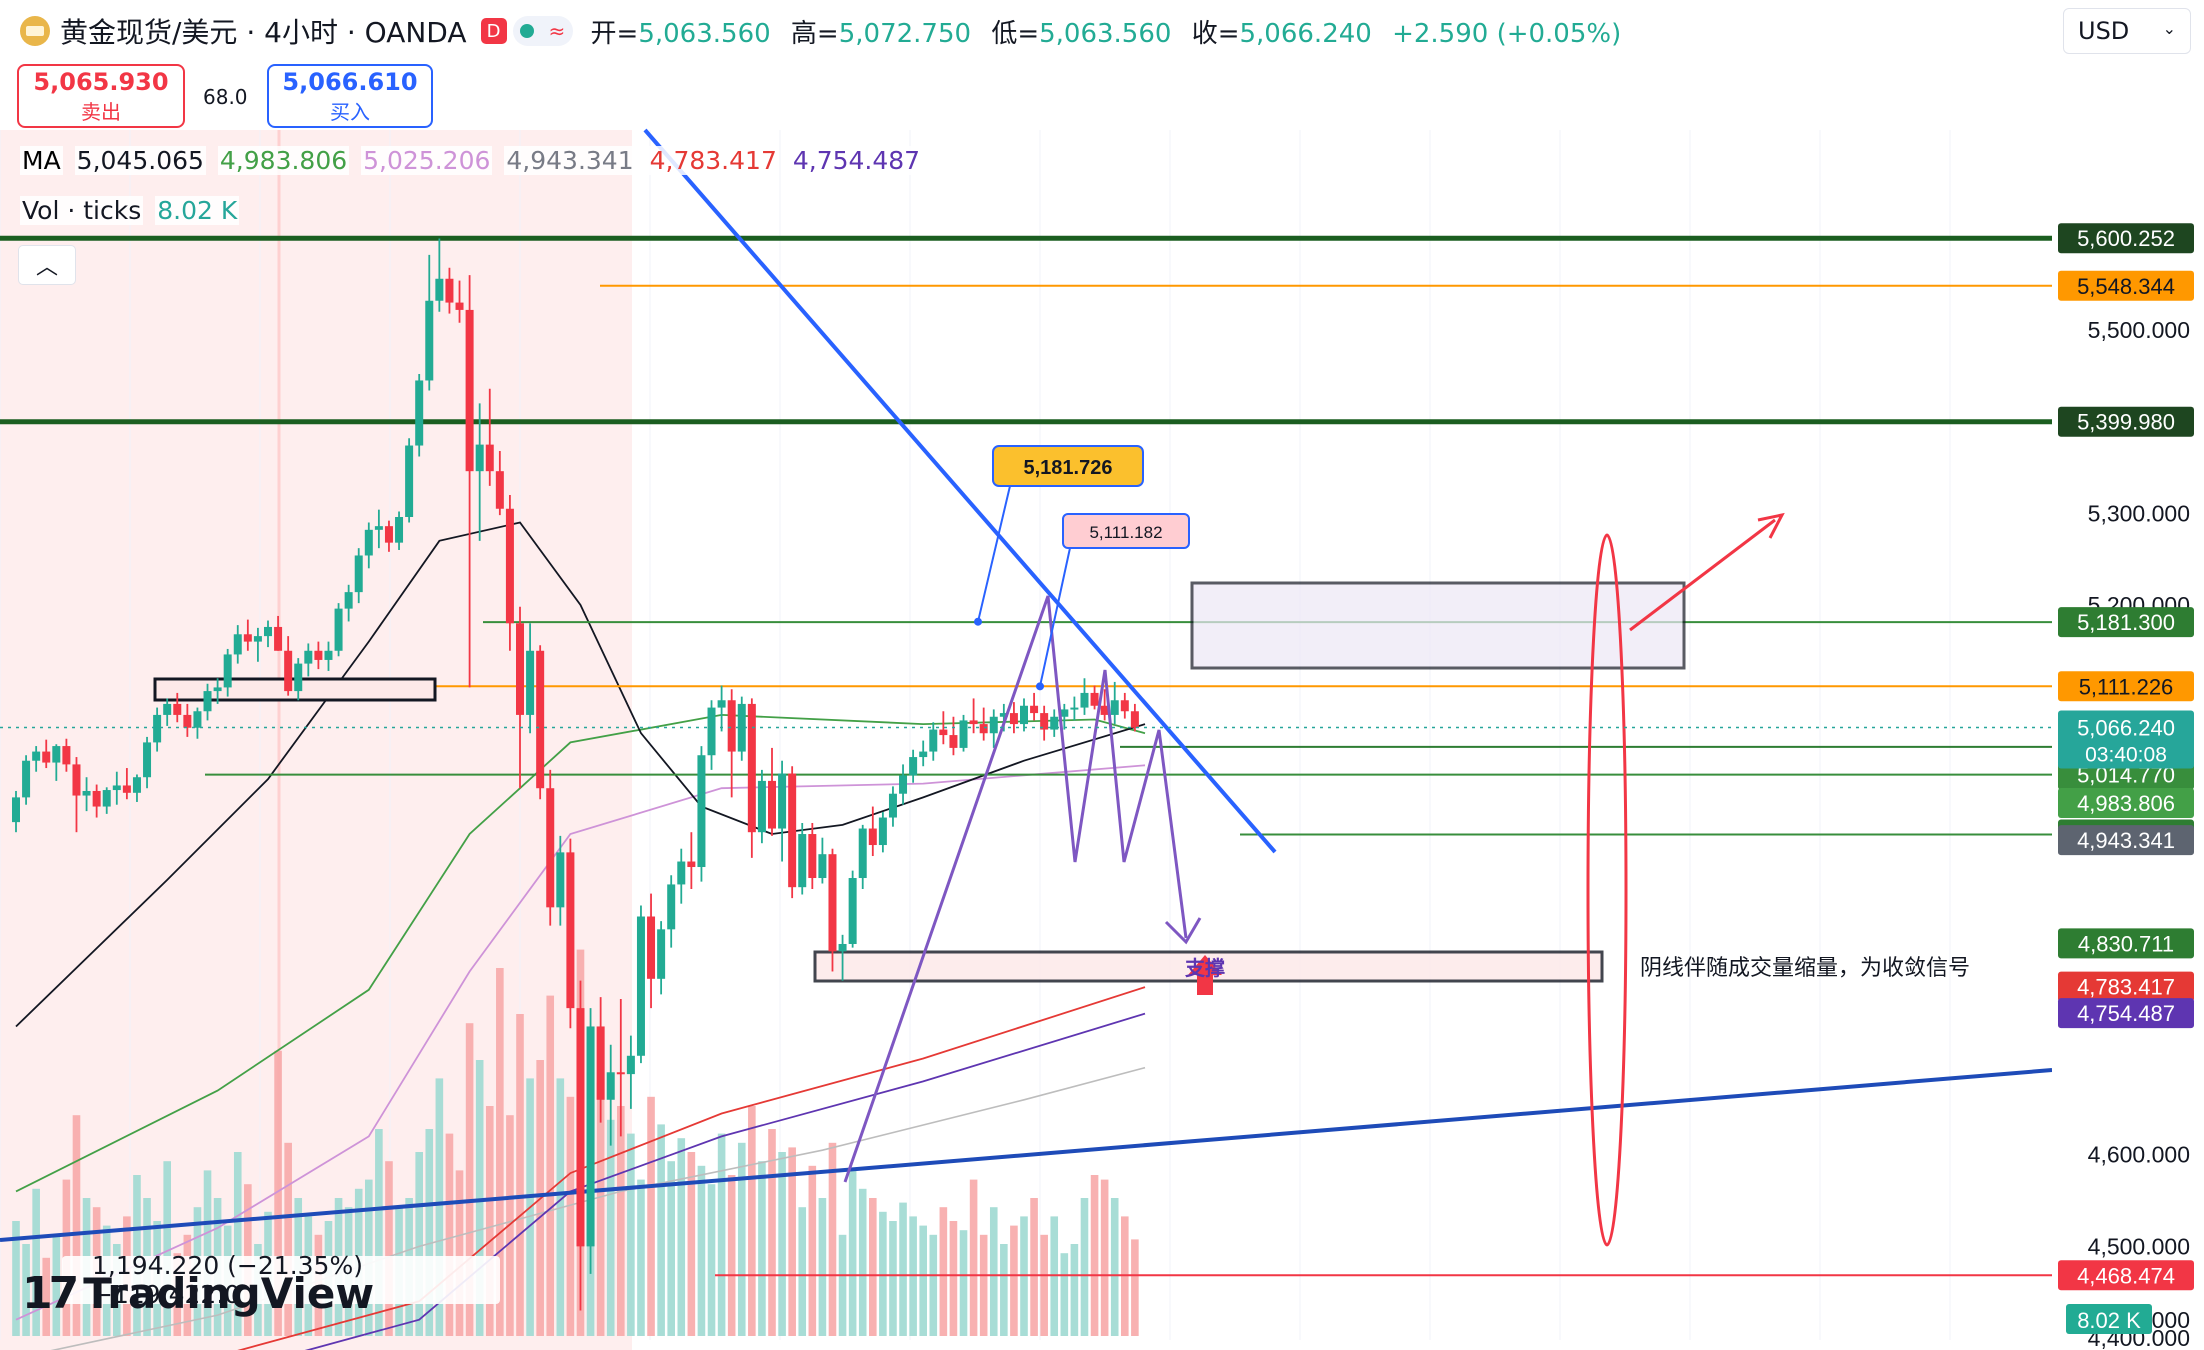 The width and height of the screenshot is (2204, 1350). I want to click on consolidation-box, so click(1438, 625).